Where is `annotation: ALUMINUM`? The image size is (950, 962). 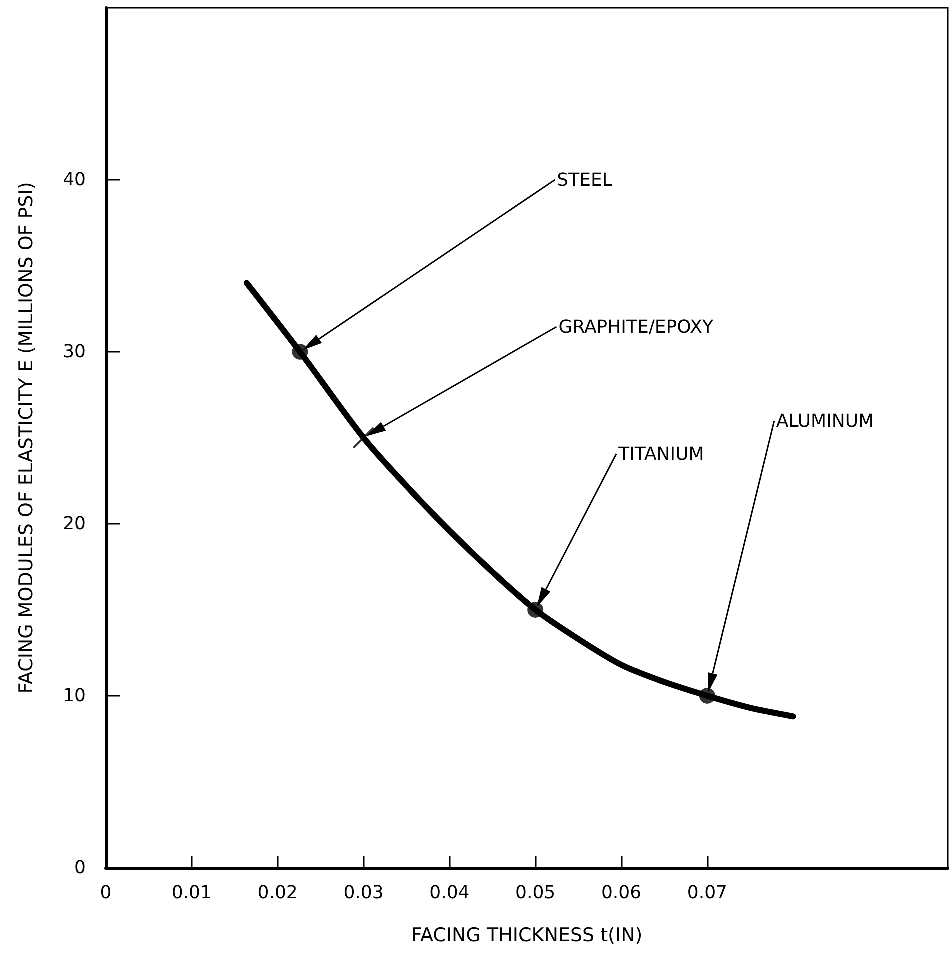 annotation: ALUMINUM is located at coordinates (825, 421).